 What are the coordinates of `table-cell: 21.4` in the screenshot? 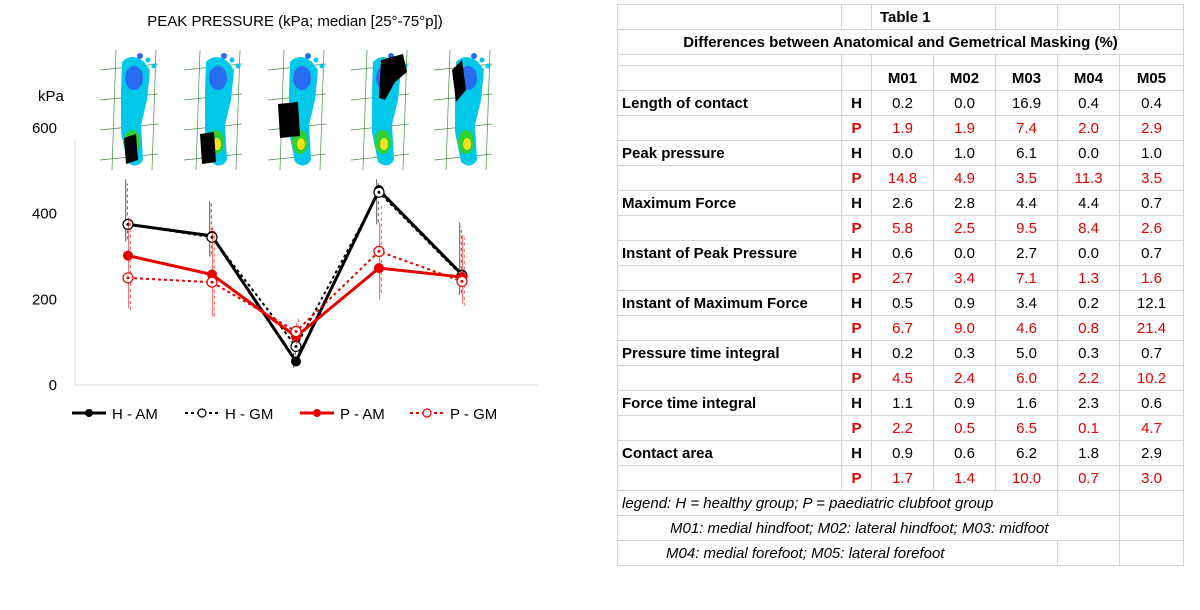 It's located at (1152, 328).